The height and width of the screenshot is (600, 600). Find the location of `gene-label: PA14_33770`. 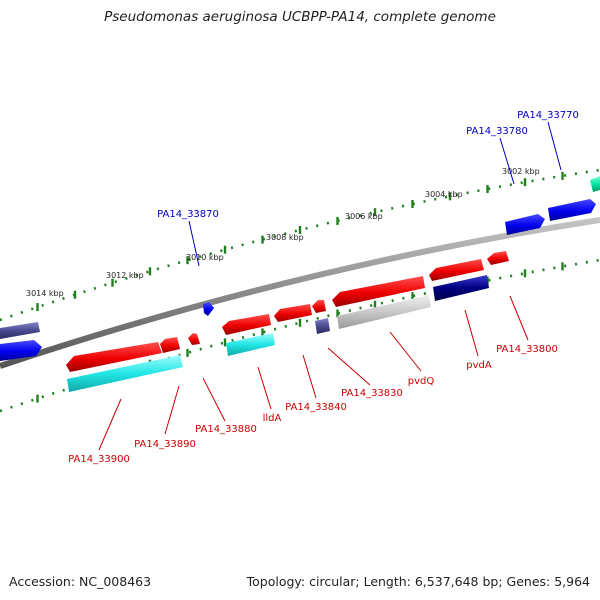

gene-label: PA14_33770 is located at coordinates (548, 115).